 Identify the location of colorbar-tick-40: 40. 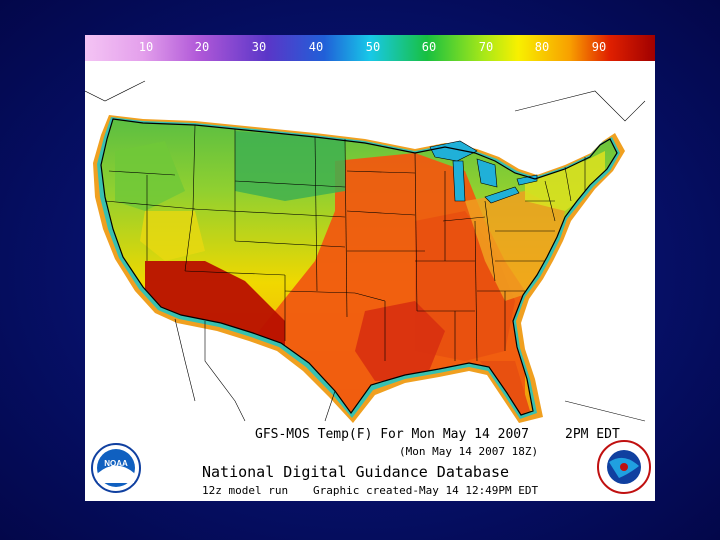
(316, 47).